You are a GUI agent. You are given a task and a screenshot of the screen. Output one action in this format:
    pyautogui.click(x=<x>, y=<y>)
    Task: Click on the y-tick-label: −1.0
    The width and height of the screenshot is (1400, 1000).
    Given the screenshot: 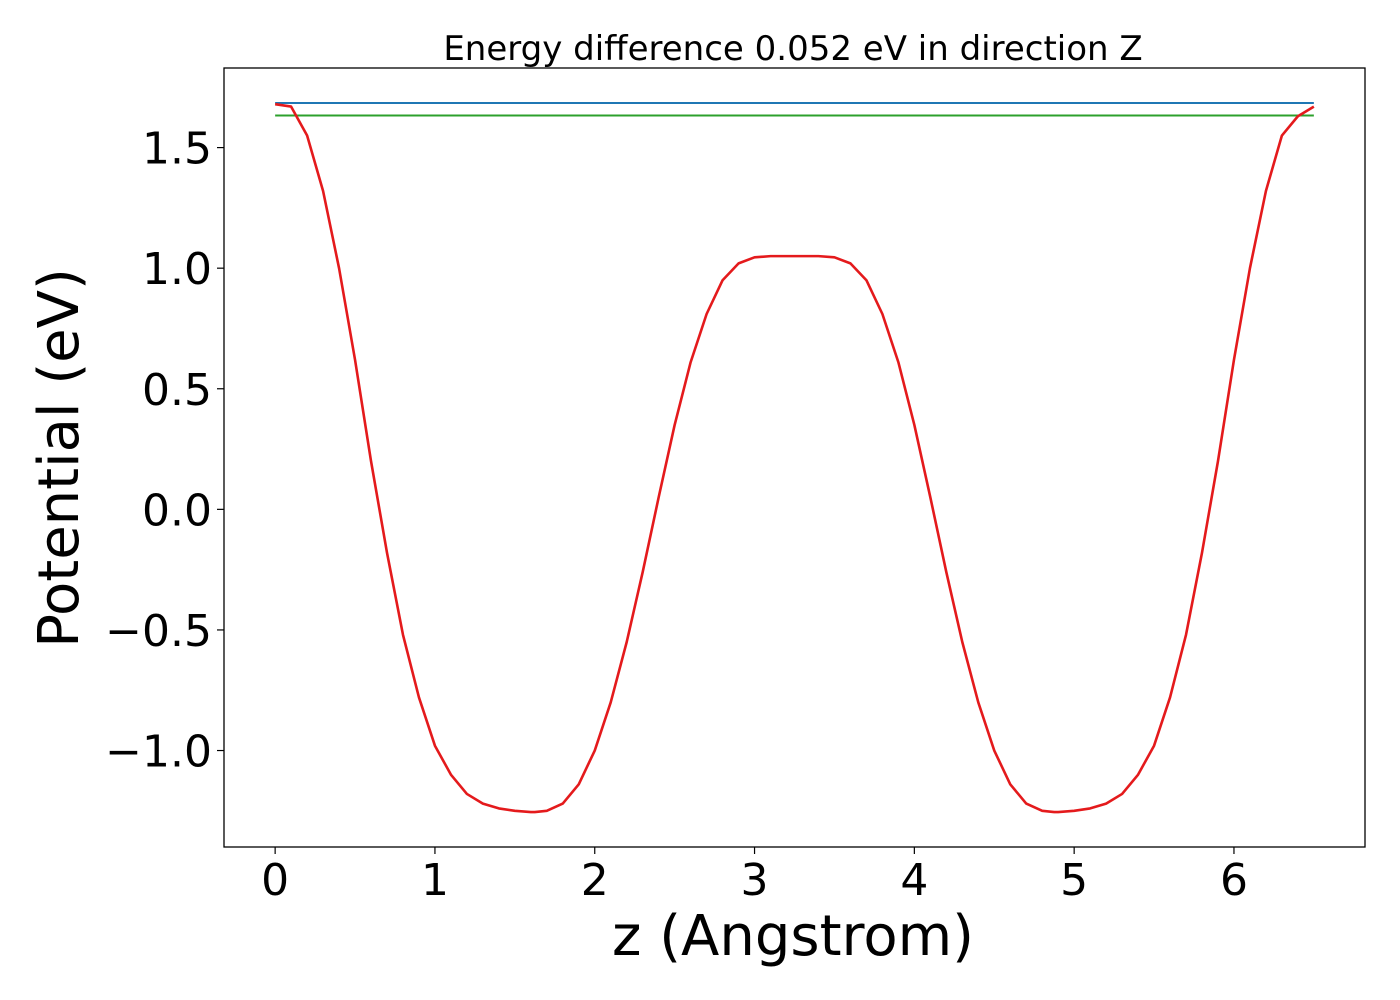 What is the action you would take?
    pyautogui.click(x=158, y=752)
    